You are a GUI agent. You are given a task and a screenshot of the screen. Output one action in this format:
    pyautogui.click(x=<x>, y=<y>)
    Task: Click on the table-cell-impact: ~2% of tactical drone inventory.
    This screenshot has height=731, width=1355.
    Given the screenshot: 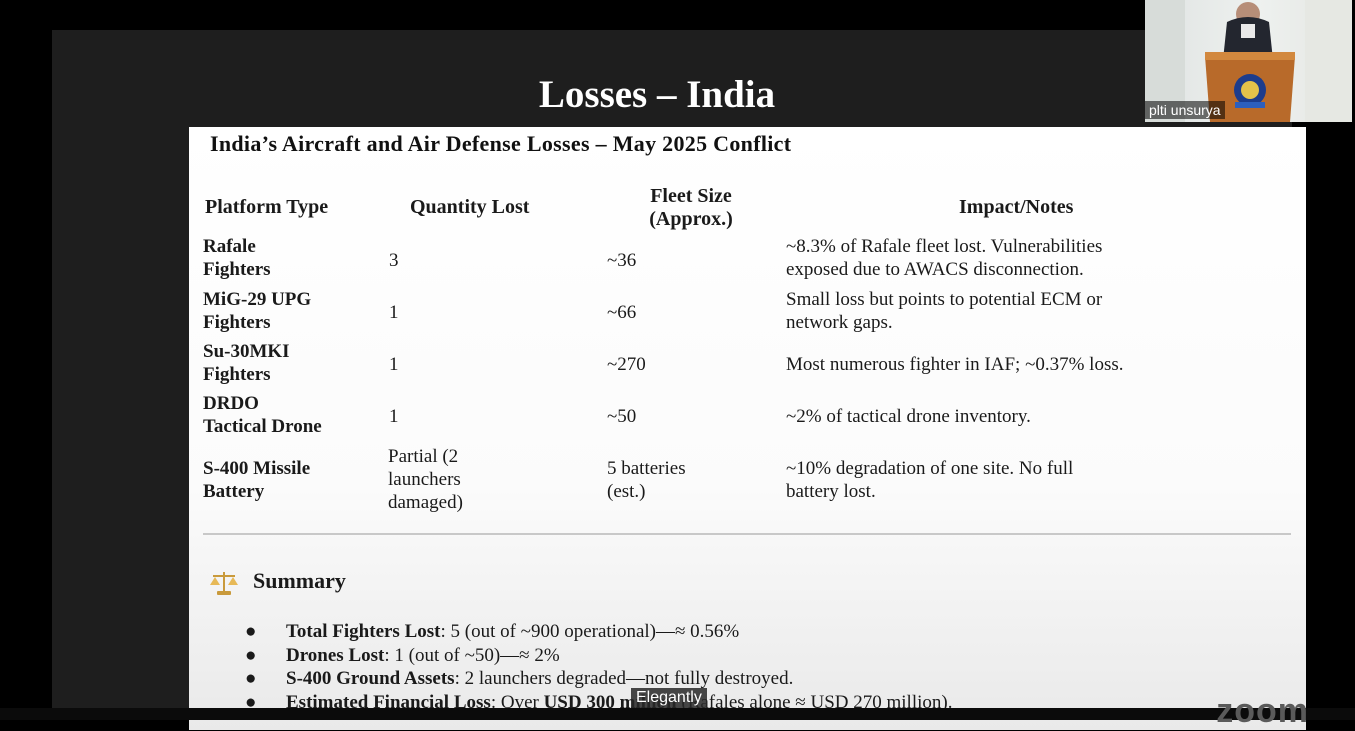 What is the action you would take?
    pyautogui.click(x=908, y=416)
    